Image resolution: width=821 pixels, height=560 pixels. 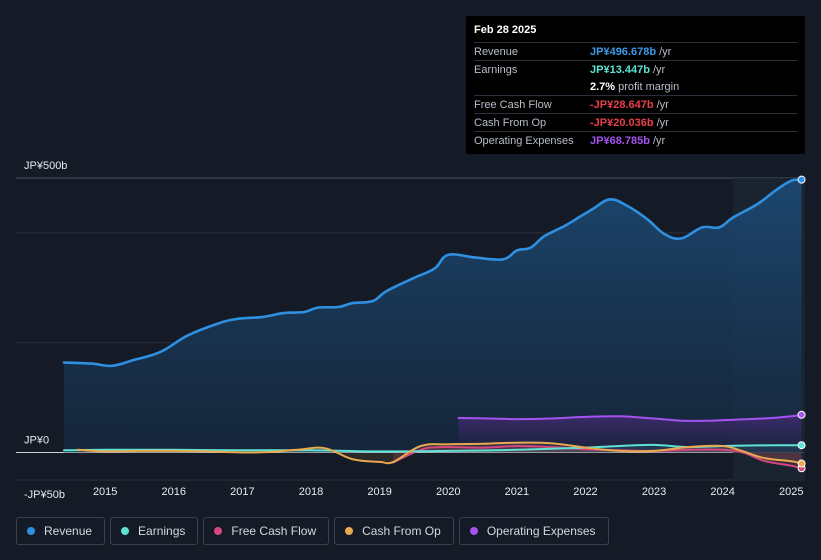 What do you see at coordinates (68, 531) in the screenshot?
I see `legend-label: Revenue` at bounding box center [68, 531].